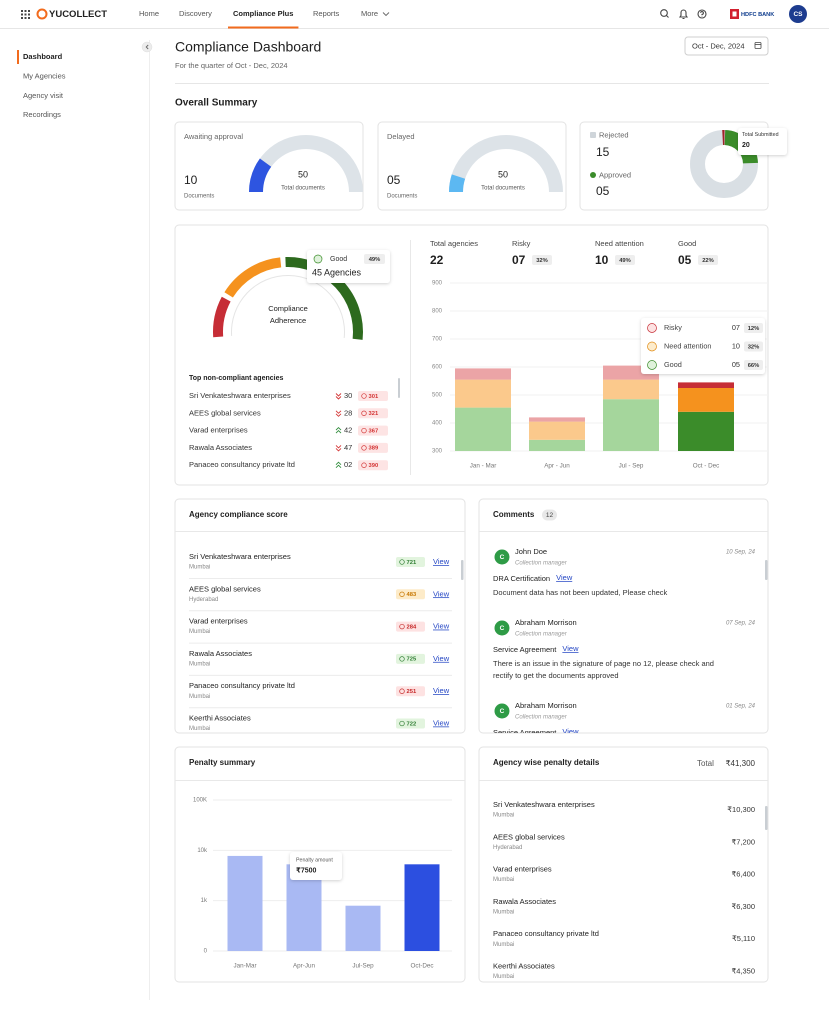 The image size is (829, 1024). Describe the element at coordinates (743, 841) in the screenshot. I see `penalty-amount: ₹7,200` at that location.